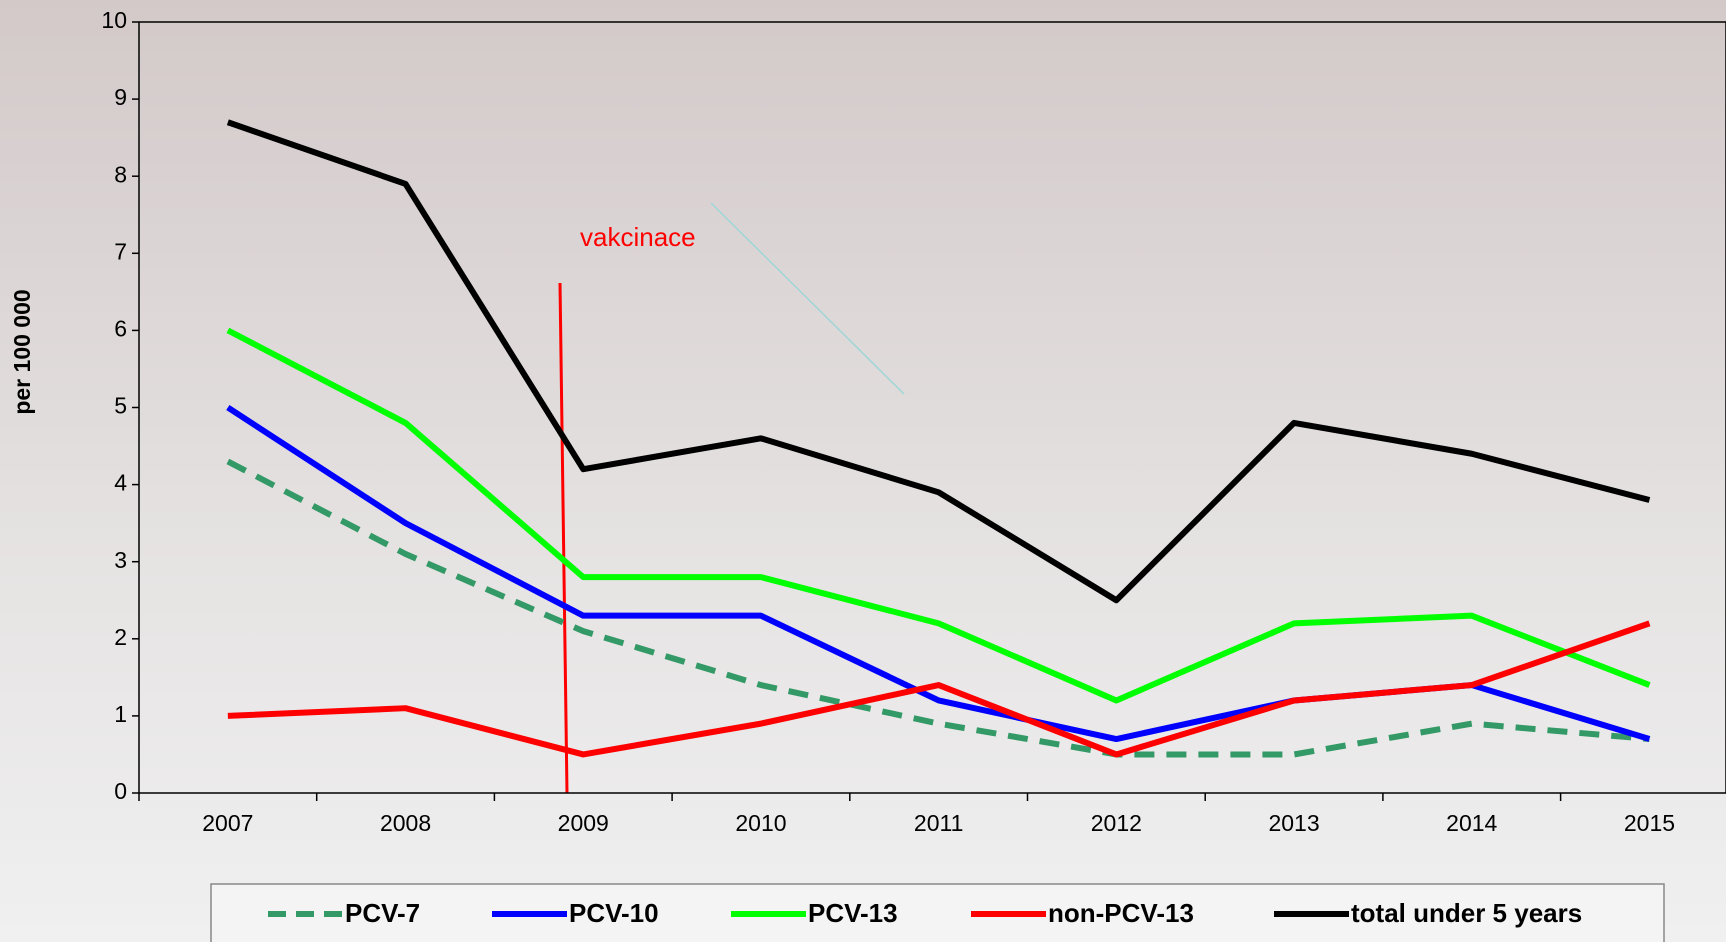 The height and width of the screenshot is (942, 1726). What do you see at coordinates (22, 351) in the screenshot?
I see `y-axis-label: per 100 000` at bounding box center [22, 351].